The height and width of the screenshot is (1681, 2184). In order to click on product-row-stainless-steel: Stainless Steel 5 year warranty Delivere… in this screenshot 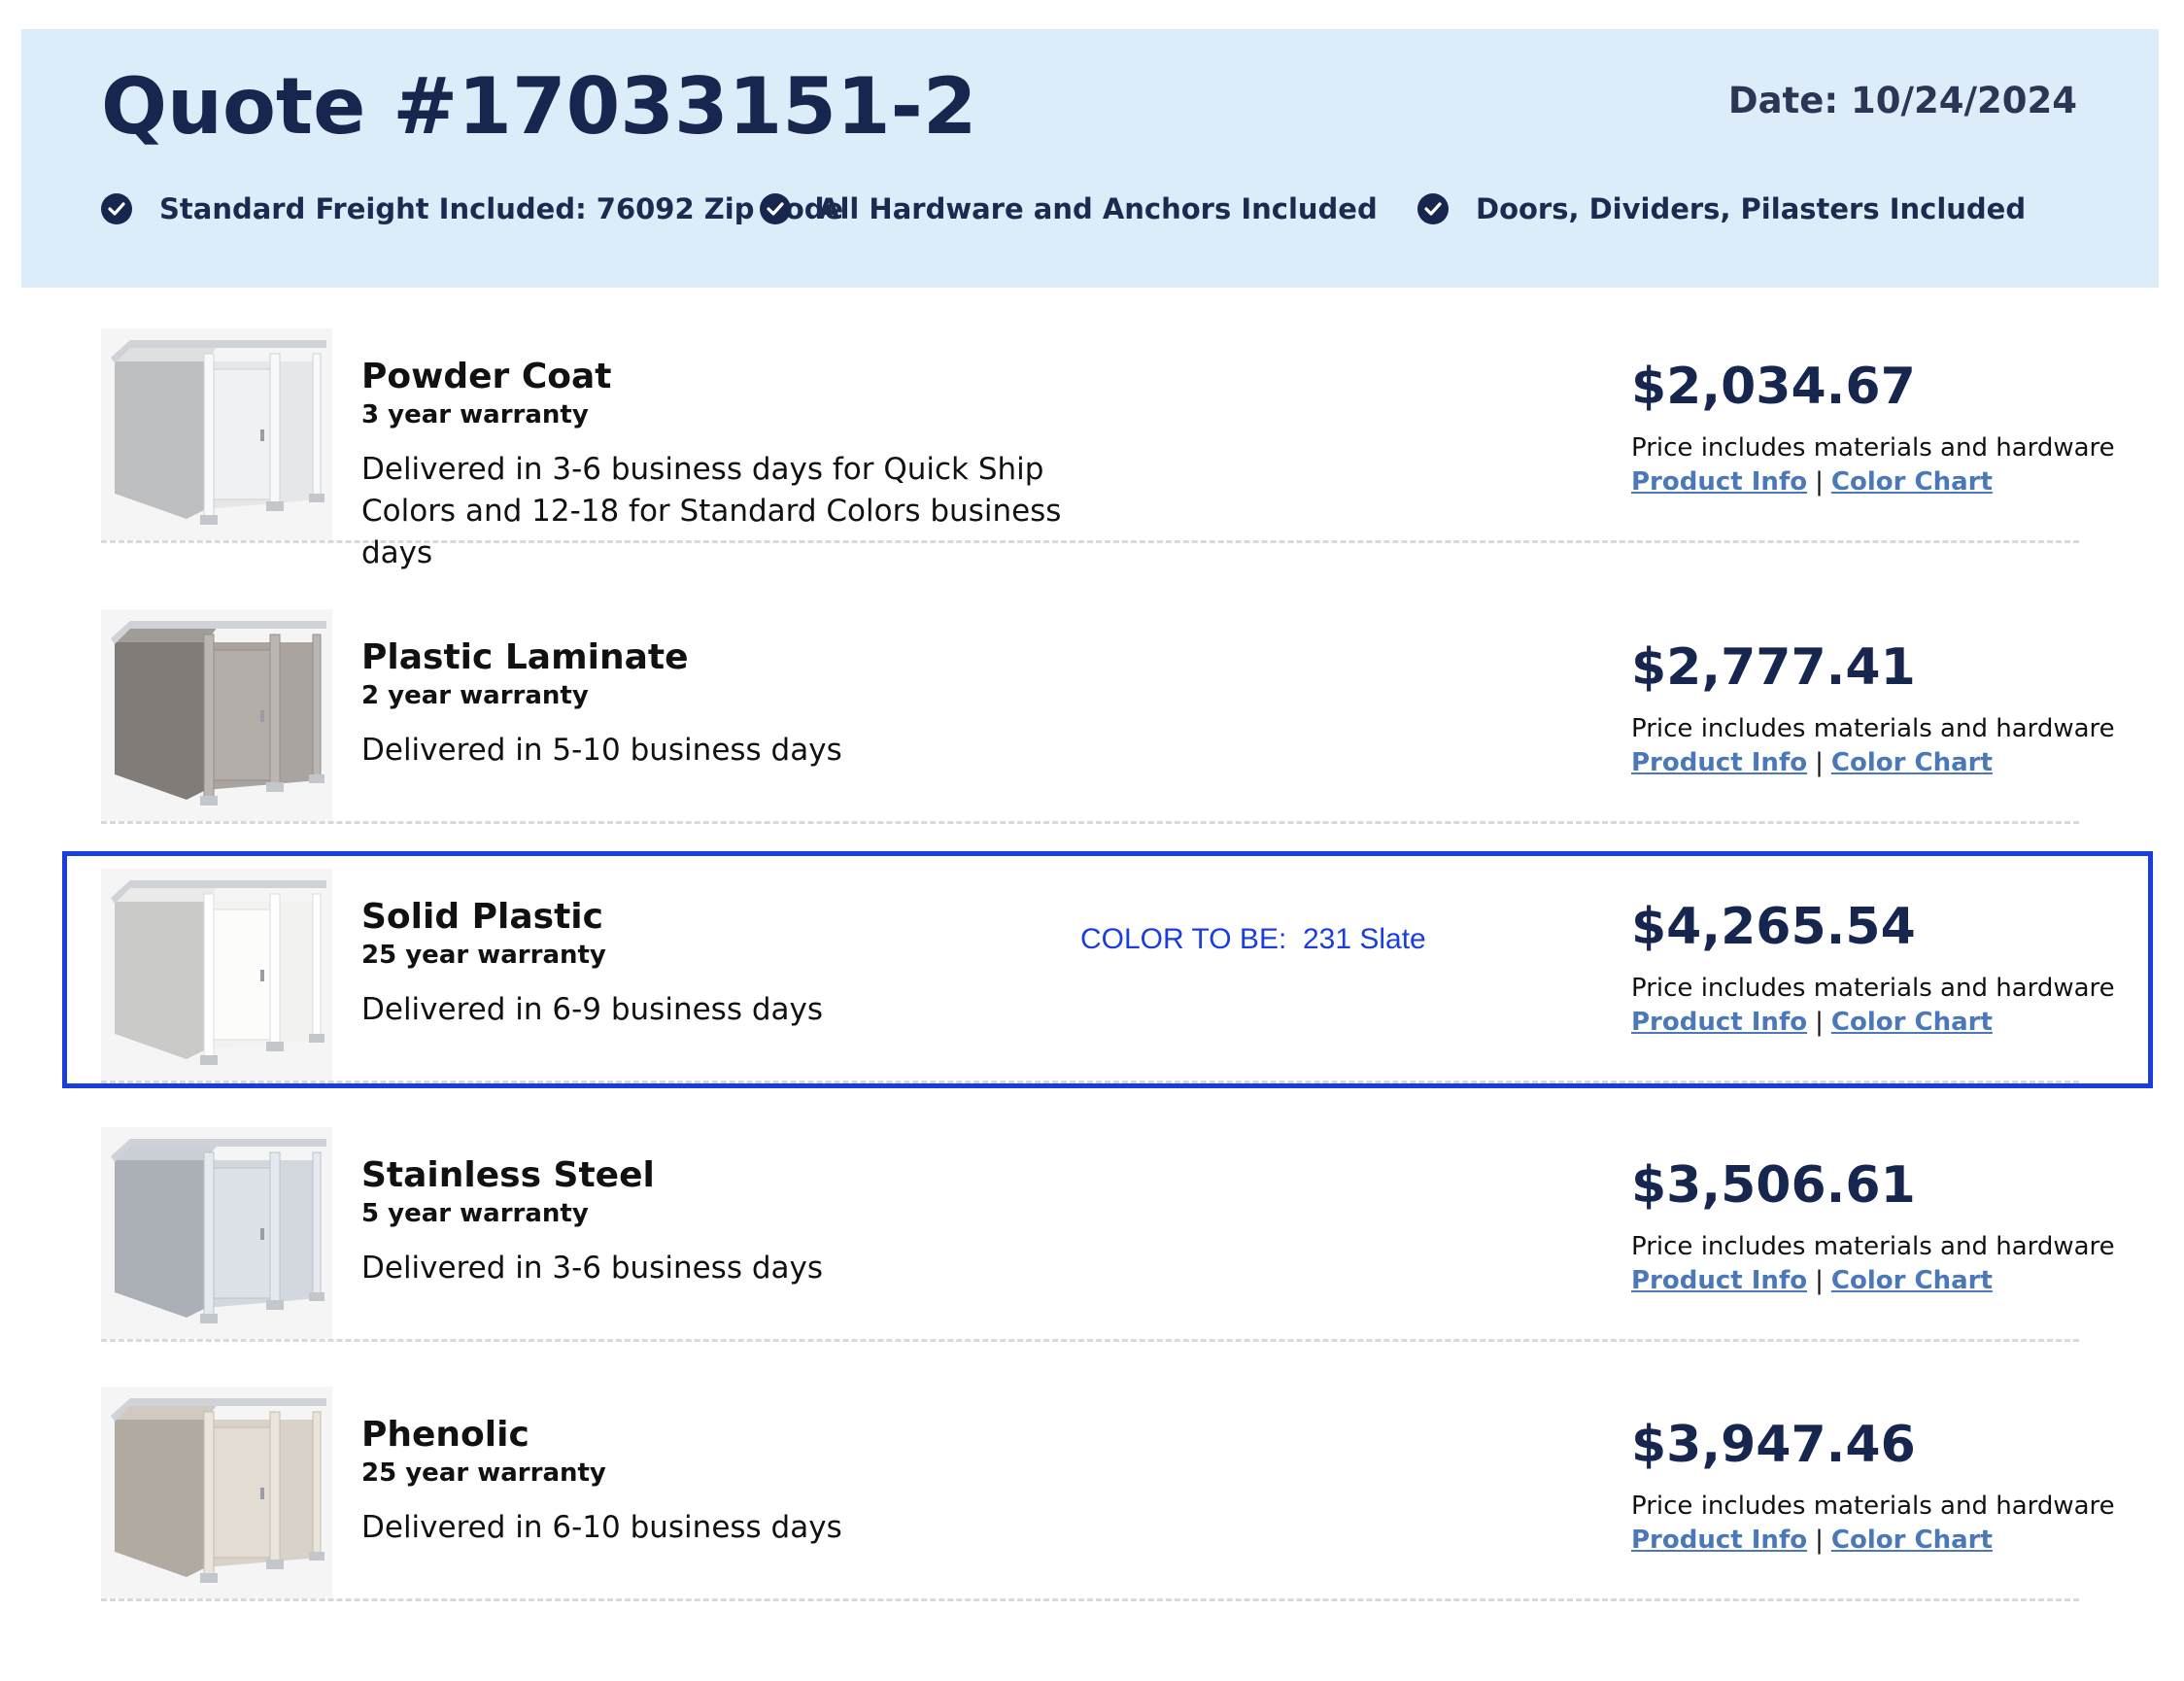, I will do `click(1108, 1234)`.